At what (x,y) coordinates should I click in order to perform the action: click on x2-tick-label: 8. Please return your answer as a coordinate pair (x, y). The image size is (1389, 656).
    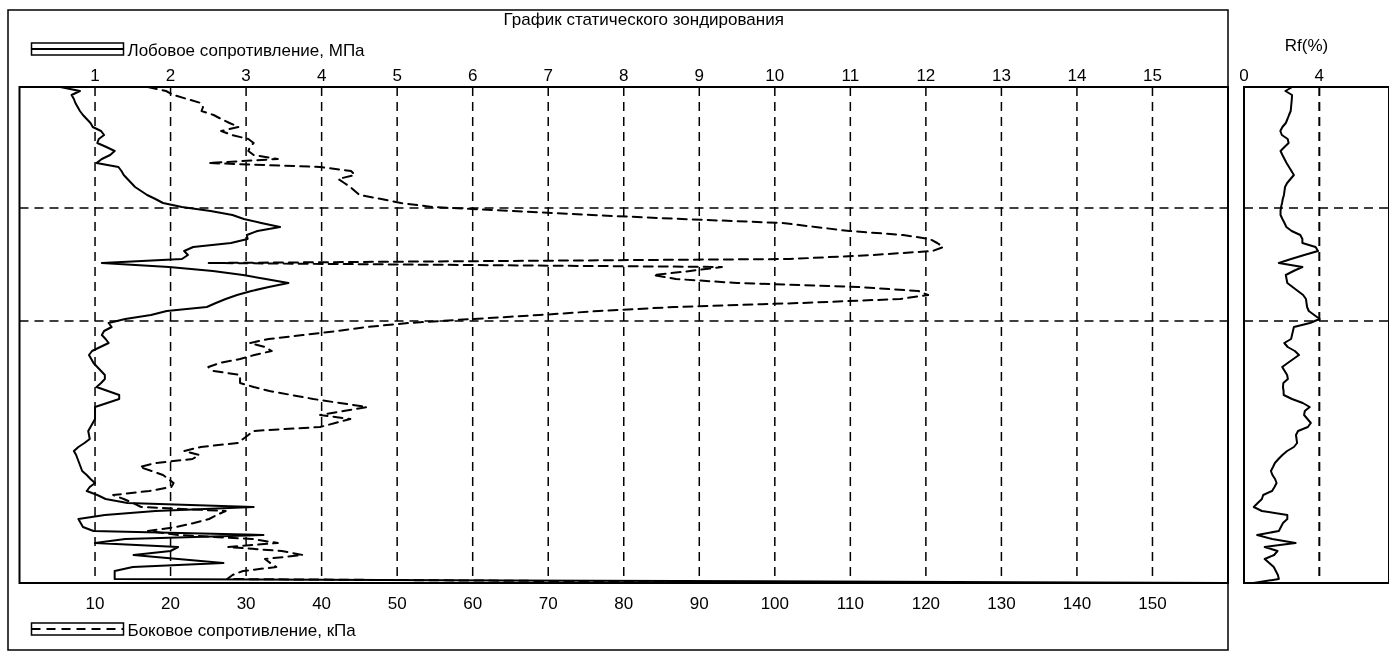
    Looking at the image, I should click on (624, 75).